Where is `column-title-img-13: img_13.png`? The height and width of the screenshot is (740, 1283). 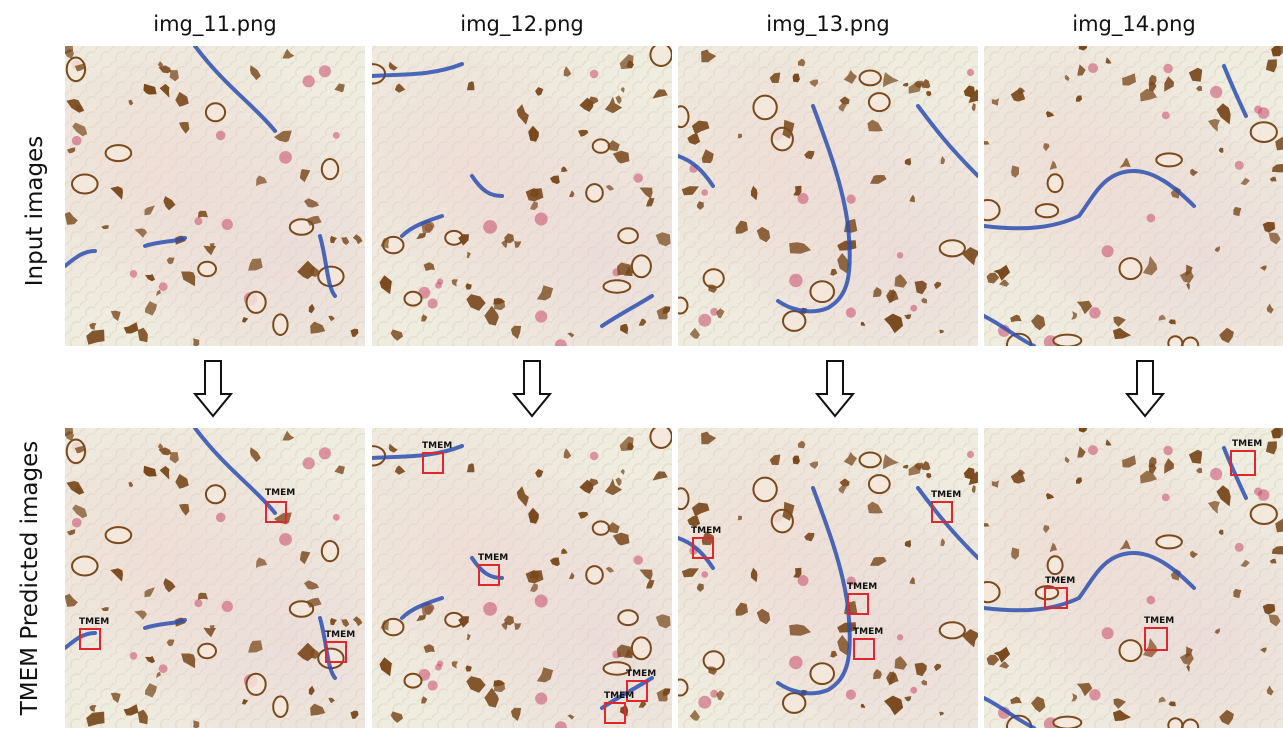
column-title-img-13: img_13.png is located at coordinates (828, 24).